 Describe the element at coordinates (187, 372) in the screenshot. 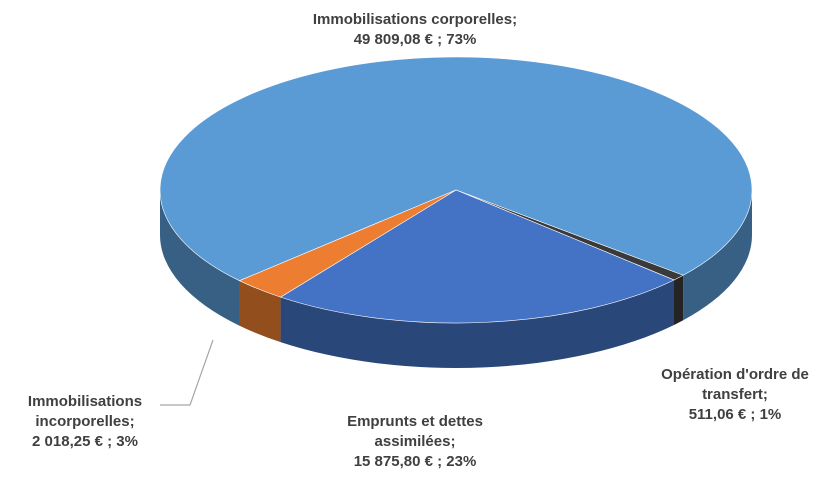

I see `leader-line` at that location.